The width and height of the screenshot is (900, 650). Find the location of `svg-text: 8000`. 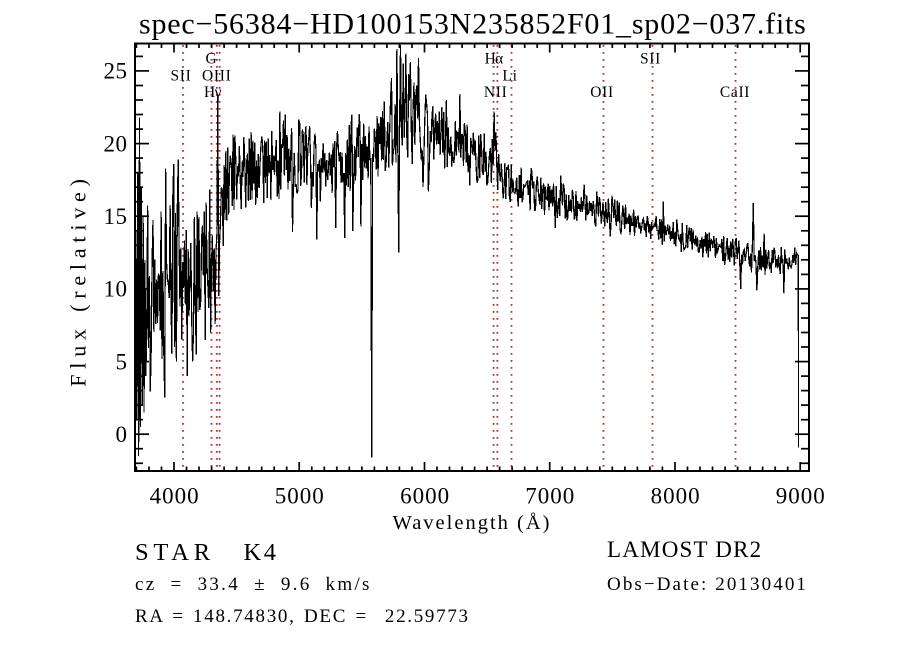

svg-text: 8000 is located at coordinates (676, 496).